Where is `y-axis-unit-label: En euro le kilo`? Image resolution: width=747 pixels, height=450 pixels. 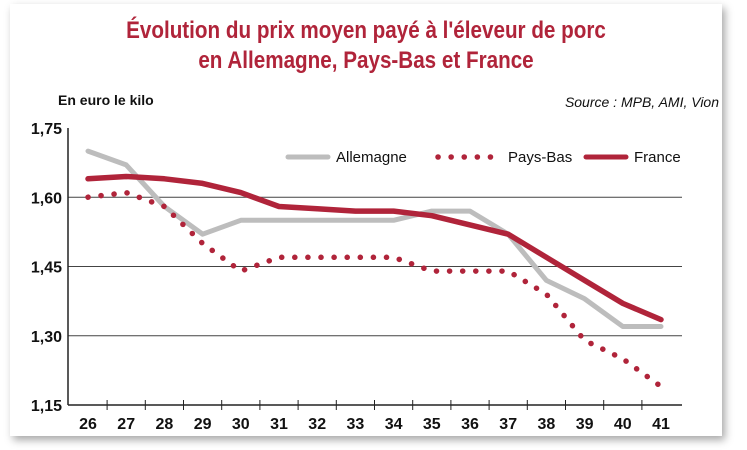
y-axis-unit-label: En euro le kilo is located at coordinates (106, 100).